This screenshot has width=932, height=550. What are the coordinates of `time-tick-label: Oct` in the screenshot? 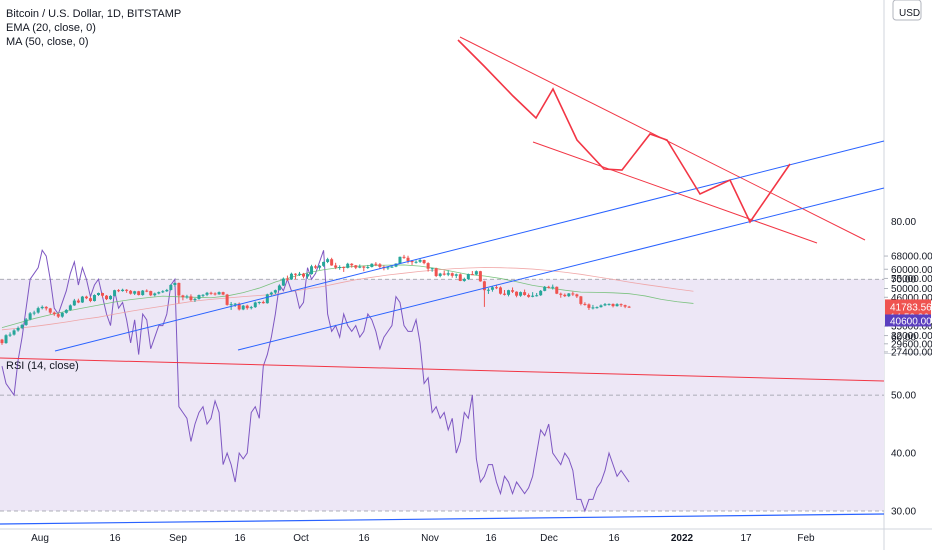 It's located at (301, 538).